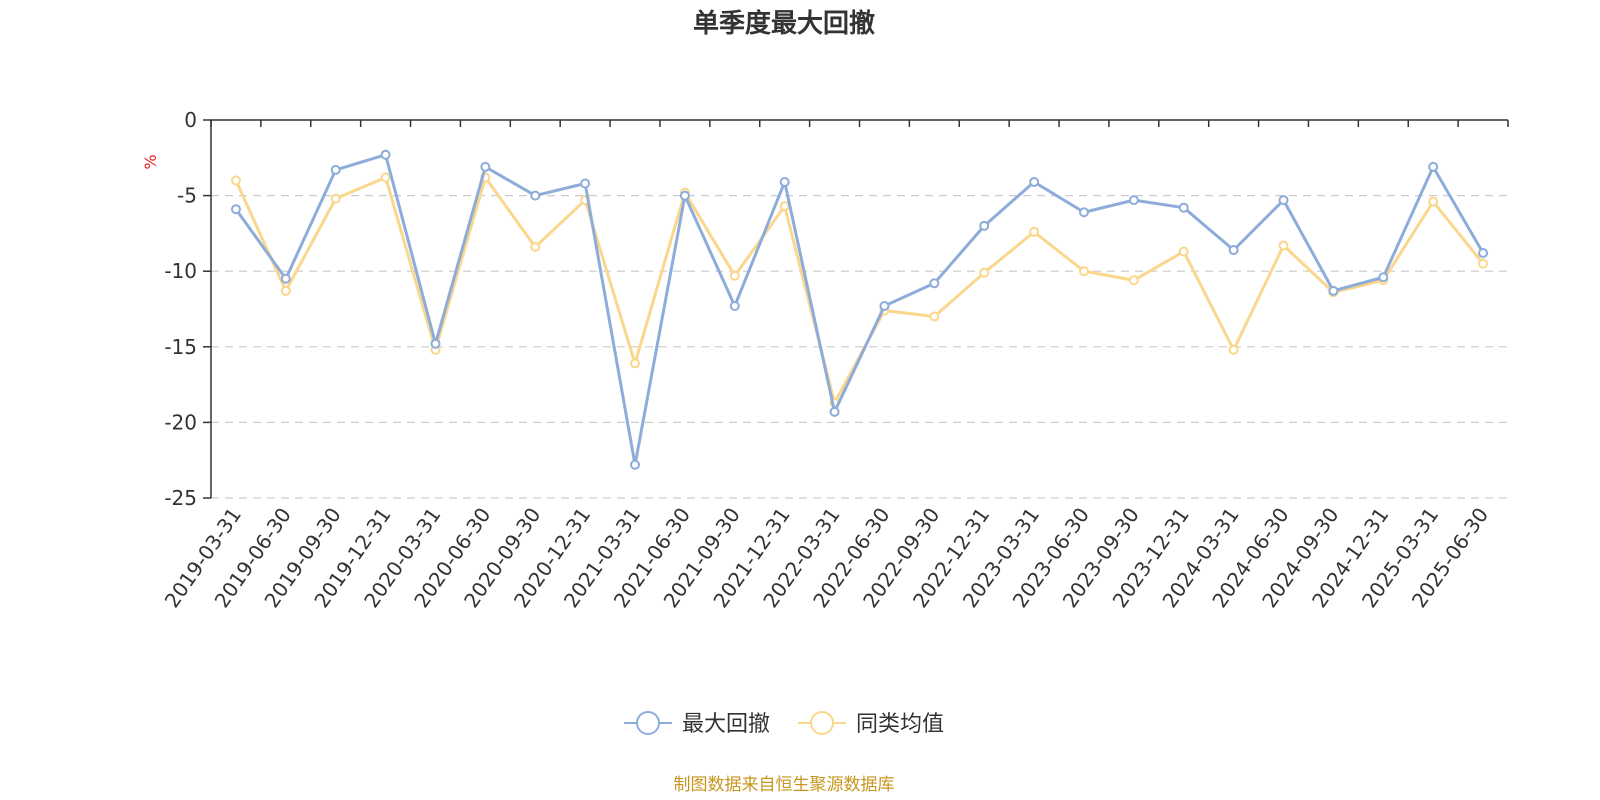 This screenshot has width=1600, height=800. I want to click on y-tick-label: -5, so click(187, 196).